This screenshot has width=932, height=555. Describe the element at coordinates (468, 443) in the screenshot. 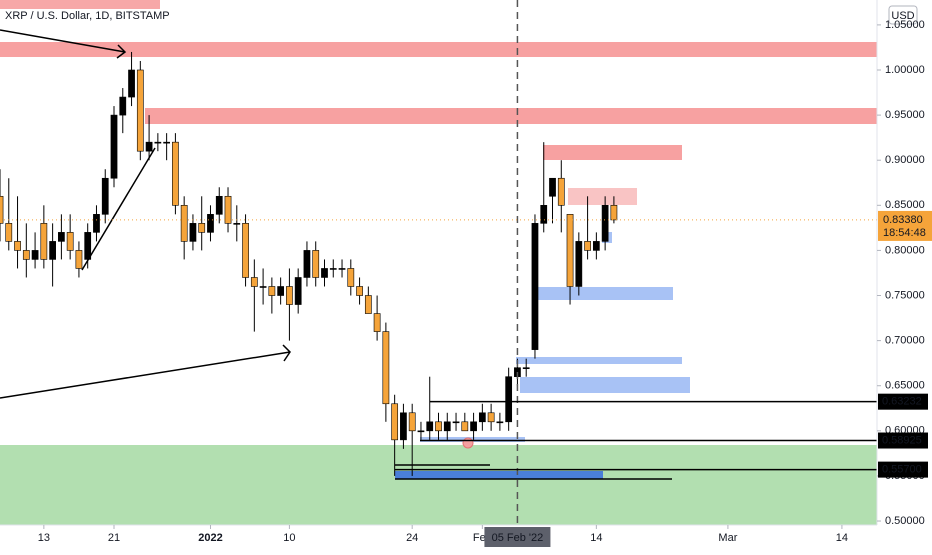

I see `marker-dot` at that location.